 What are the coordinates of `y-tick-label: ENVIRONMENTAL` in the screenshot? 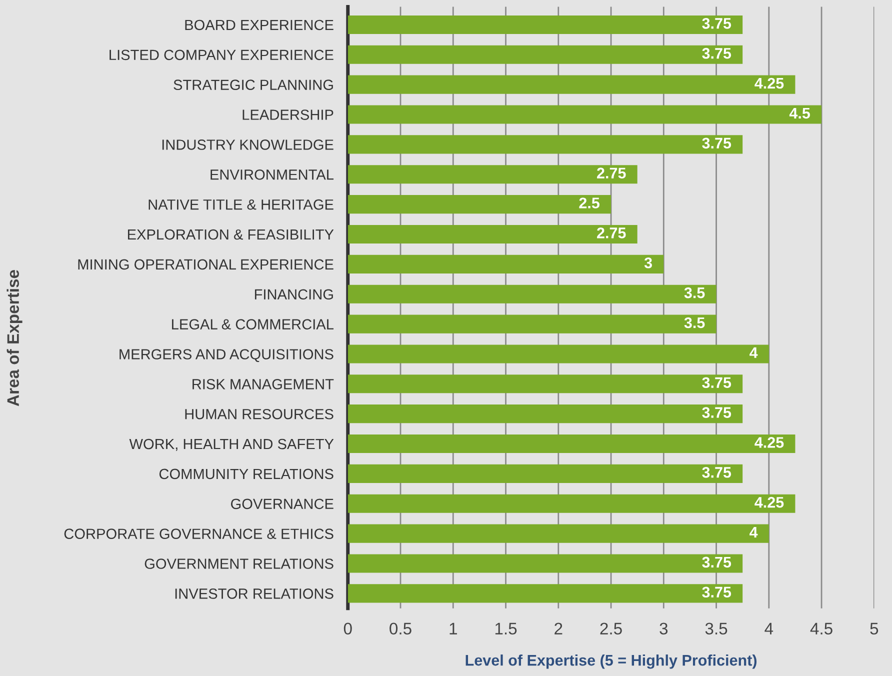 It's located at (272, 174).